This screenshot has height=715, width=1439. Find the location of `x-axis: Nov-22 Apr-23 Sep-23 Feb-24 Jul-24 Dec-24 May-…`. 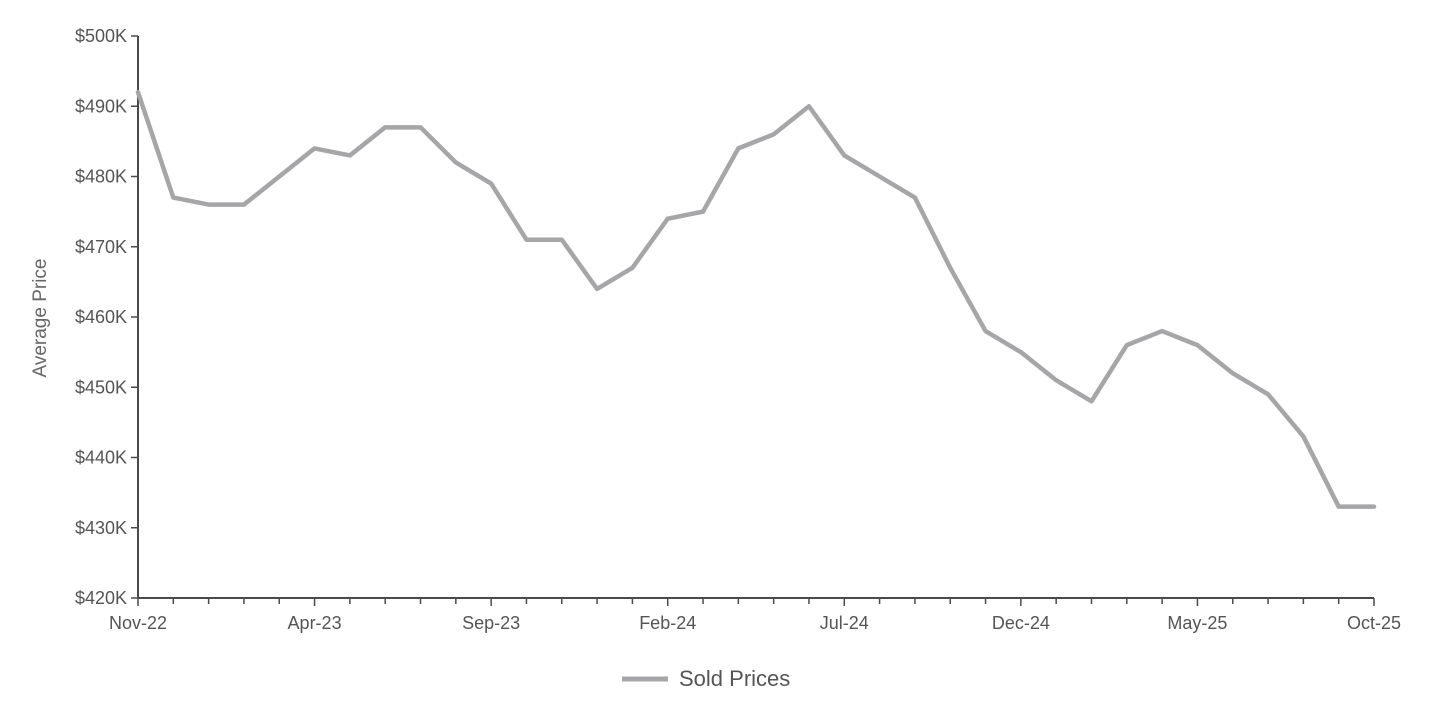

x-axis: Nov-22 Apr-23 Sep-23 Feb-24 Jul-24 Dec-24 May-… is located at coordinates (755, 615).